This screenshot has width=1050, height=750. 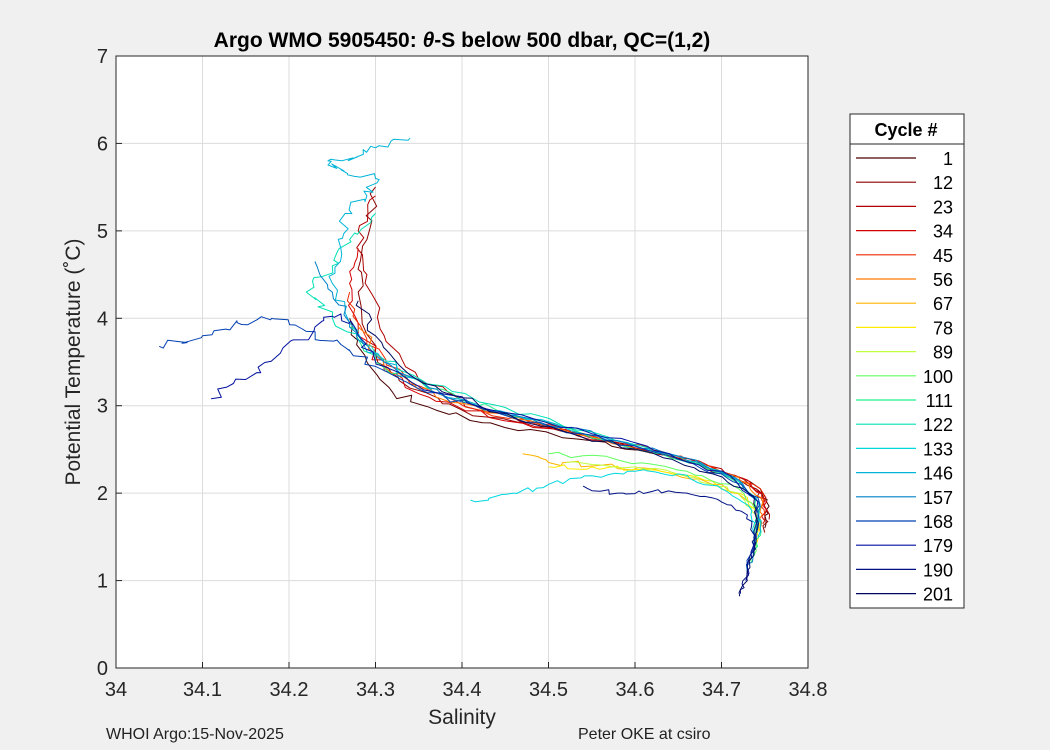 What do you see at coordinates (289, 690) in the screenshot?
I see `x-tick-label: 34.2` at bounding box center [289, 690].